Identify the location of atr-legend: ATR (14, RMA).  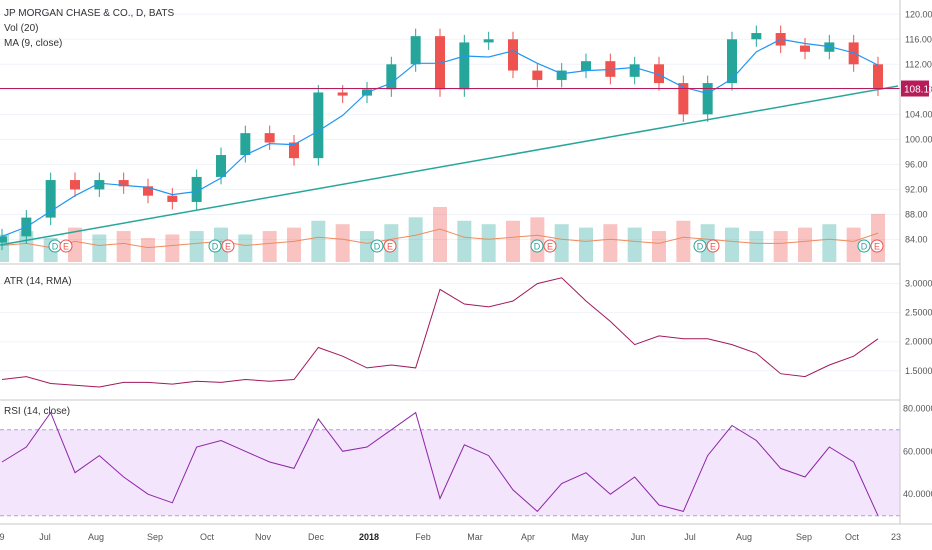
(38, 281).